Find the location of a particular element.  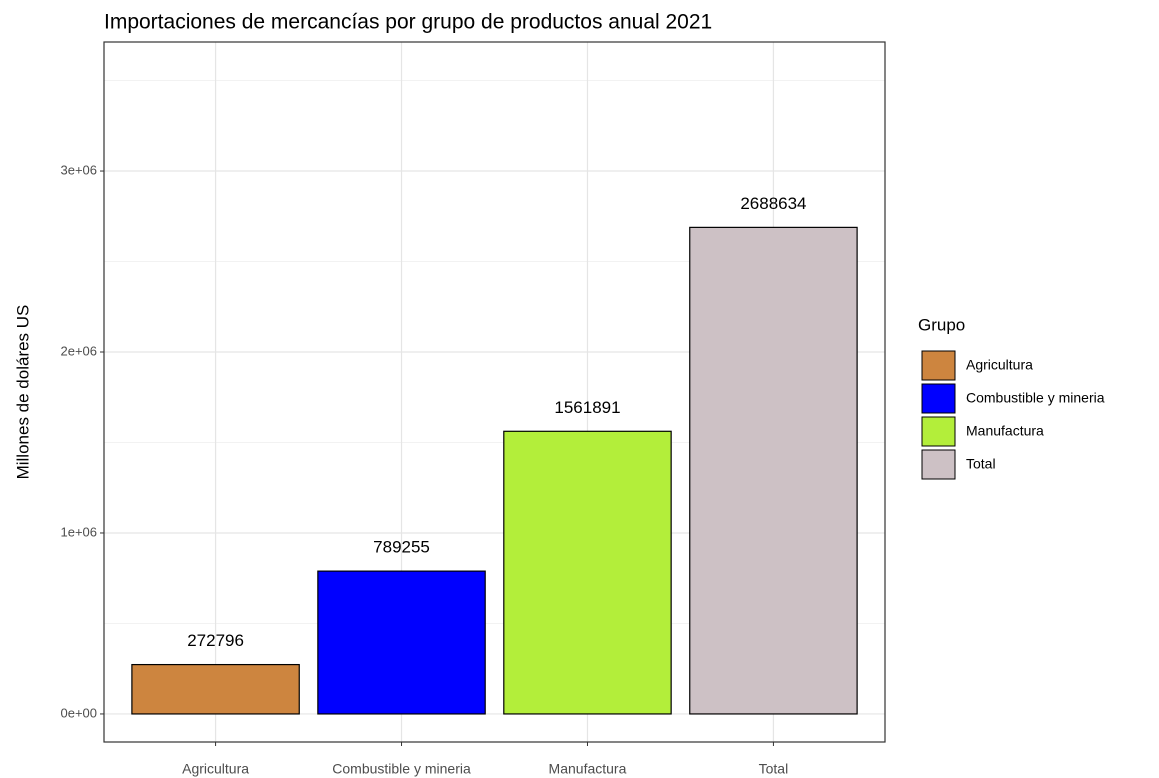

value-label: 2688634 is located at coordinates (773, 203).